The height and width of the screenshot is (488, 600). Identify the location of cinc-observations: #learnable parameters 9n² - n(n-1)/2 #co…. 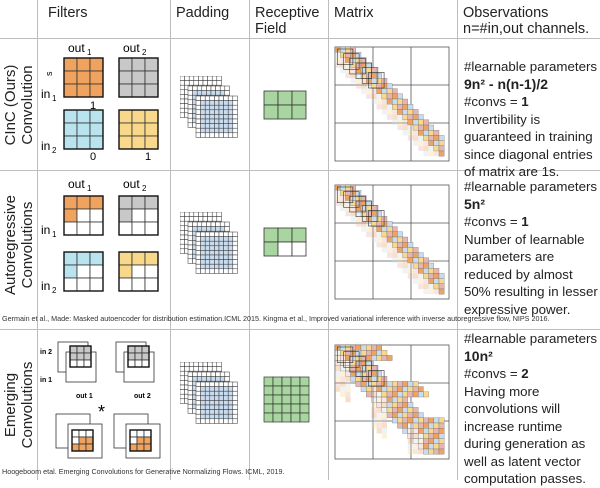
(531, 119).